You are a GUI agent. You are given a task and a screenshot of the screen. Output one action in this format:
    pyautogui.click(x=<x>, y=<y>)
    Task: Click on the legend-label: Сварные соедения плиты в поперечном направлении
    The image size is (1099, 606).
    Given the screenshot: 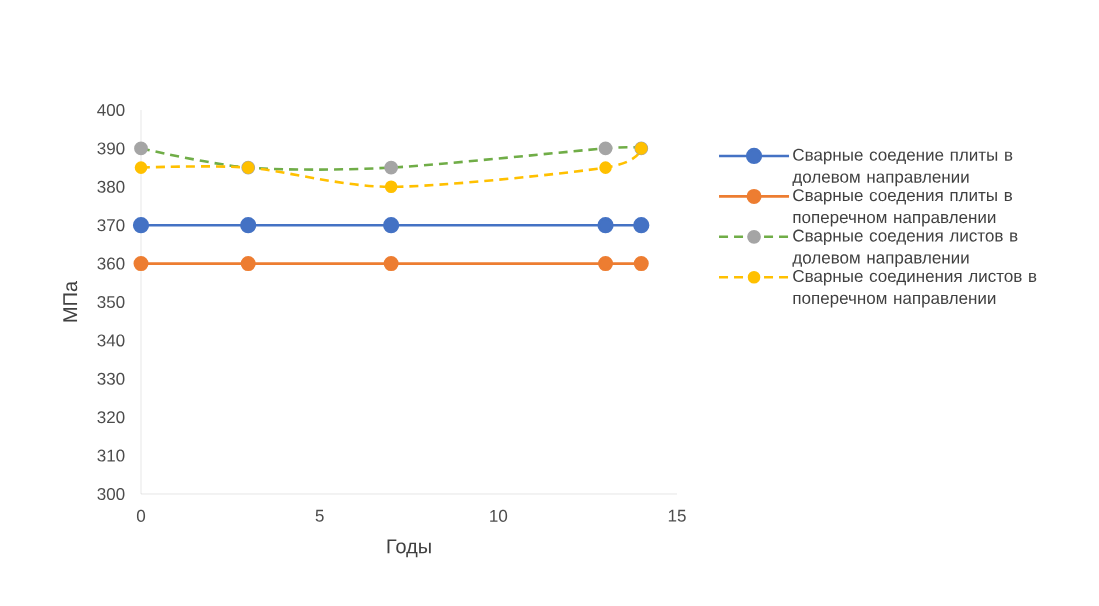 What is the action you would take?
    pyautogui.click(x=903, y=208)
    